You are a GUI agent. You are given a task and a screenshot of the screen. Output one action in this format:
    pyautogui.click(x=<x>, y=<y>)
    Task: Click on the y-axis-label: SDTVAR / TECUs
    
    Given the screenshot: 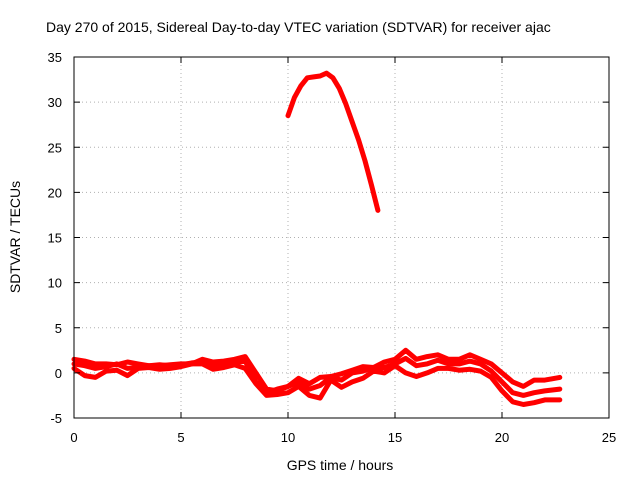 What is the action you would take?
    pyautogui.click(x=15, y=237)
    